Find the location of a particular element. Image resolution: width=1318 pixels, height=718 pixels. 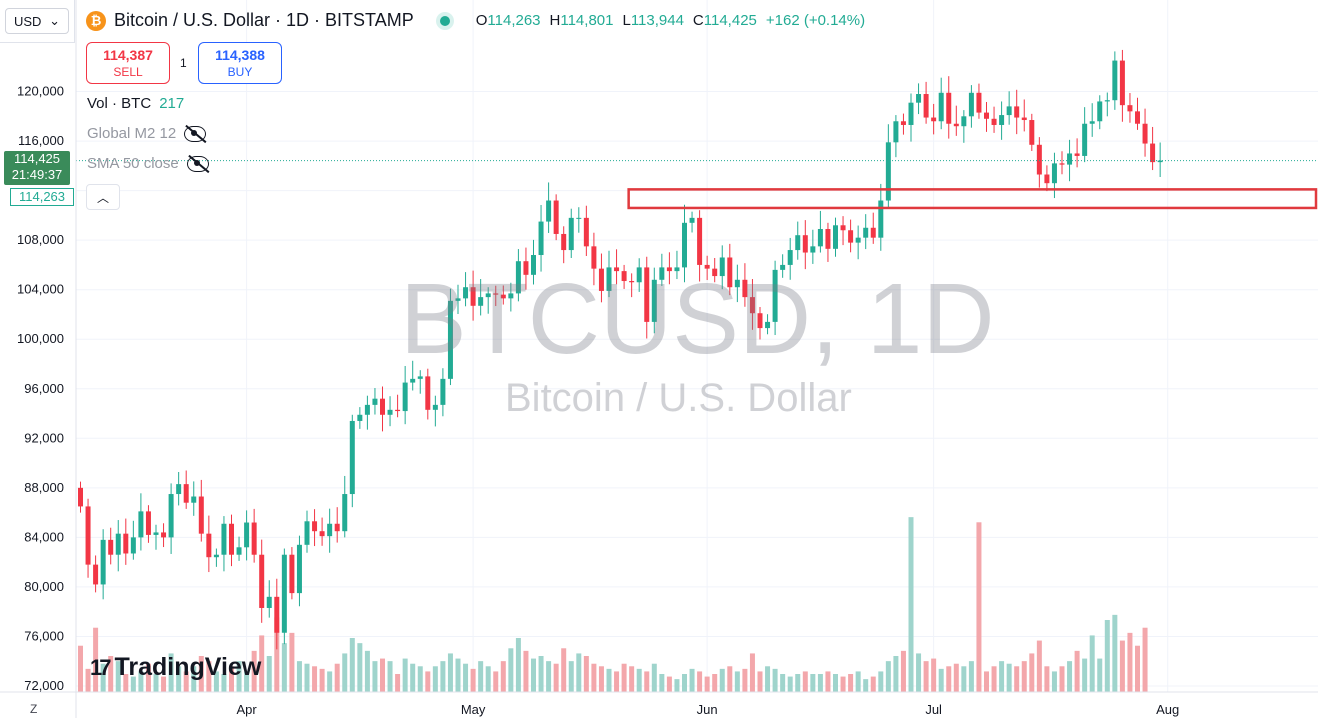

chevron-down-icon: ⌄ is located at coordinates (54, 20).